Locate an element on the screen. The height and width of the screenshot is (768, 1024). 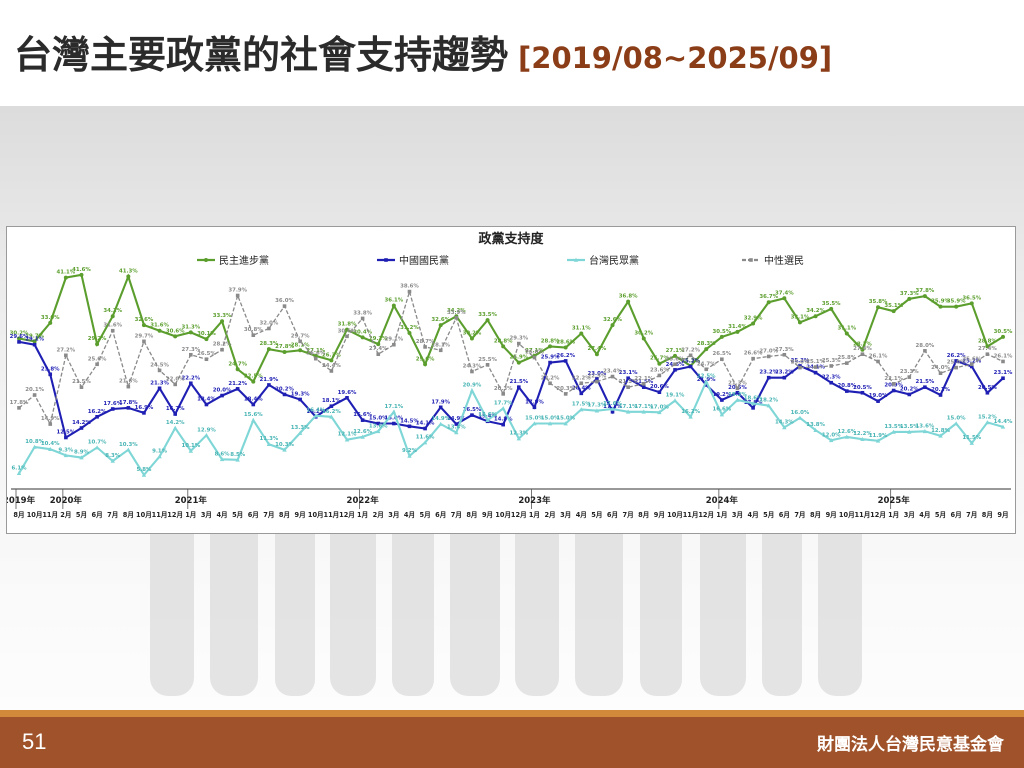
data-label-dpp: 28.3% is located at coordinates (706, 344).